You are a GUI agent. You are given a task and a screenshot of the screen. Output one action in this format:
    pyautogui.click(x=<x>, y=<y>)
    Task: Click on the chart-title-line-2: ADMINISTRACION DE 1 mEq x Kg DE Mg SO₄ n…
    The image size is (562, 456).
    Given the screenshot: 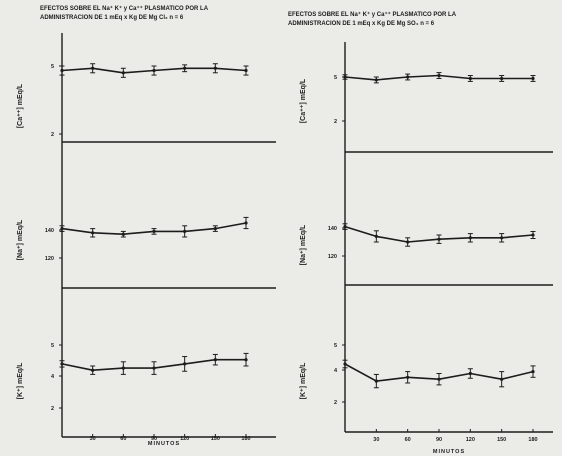 What is the action you would take?
    pyautogui.click(x=361, y=24)
    